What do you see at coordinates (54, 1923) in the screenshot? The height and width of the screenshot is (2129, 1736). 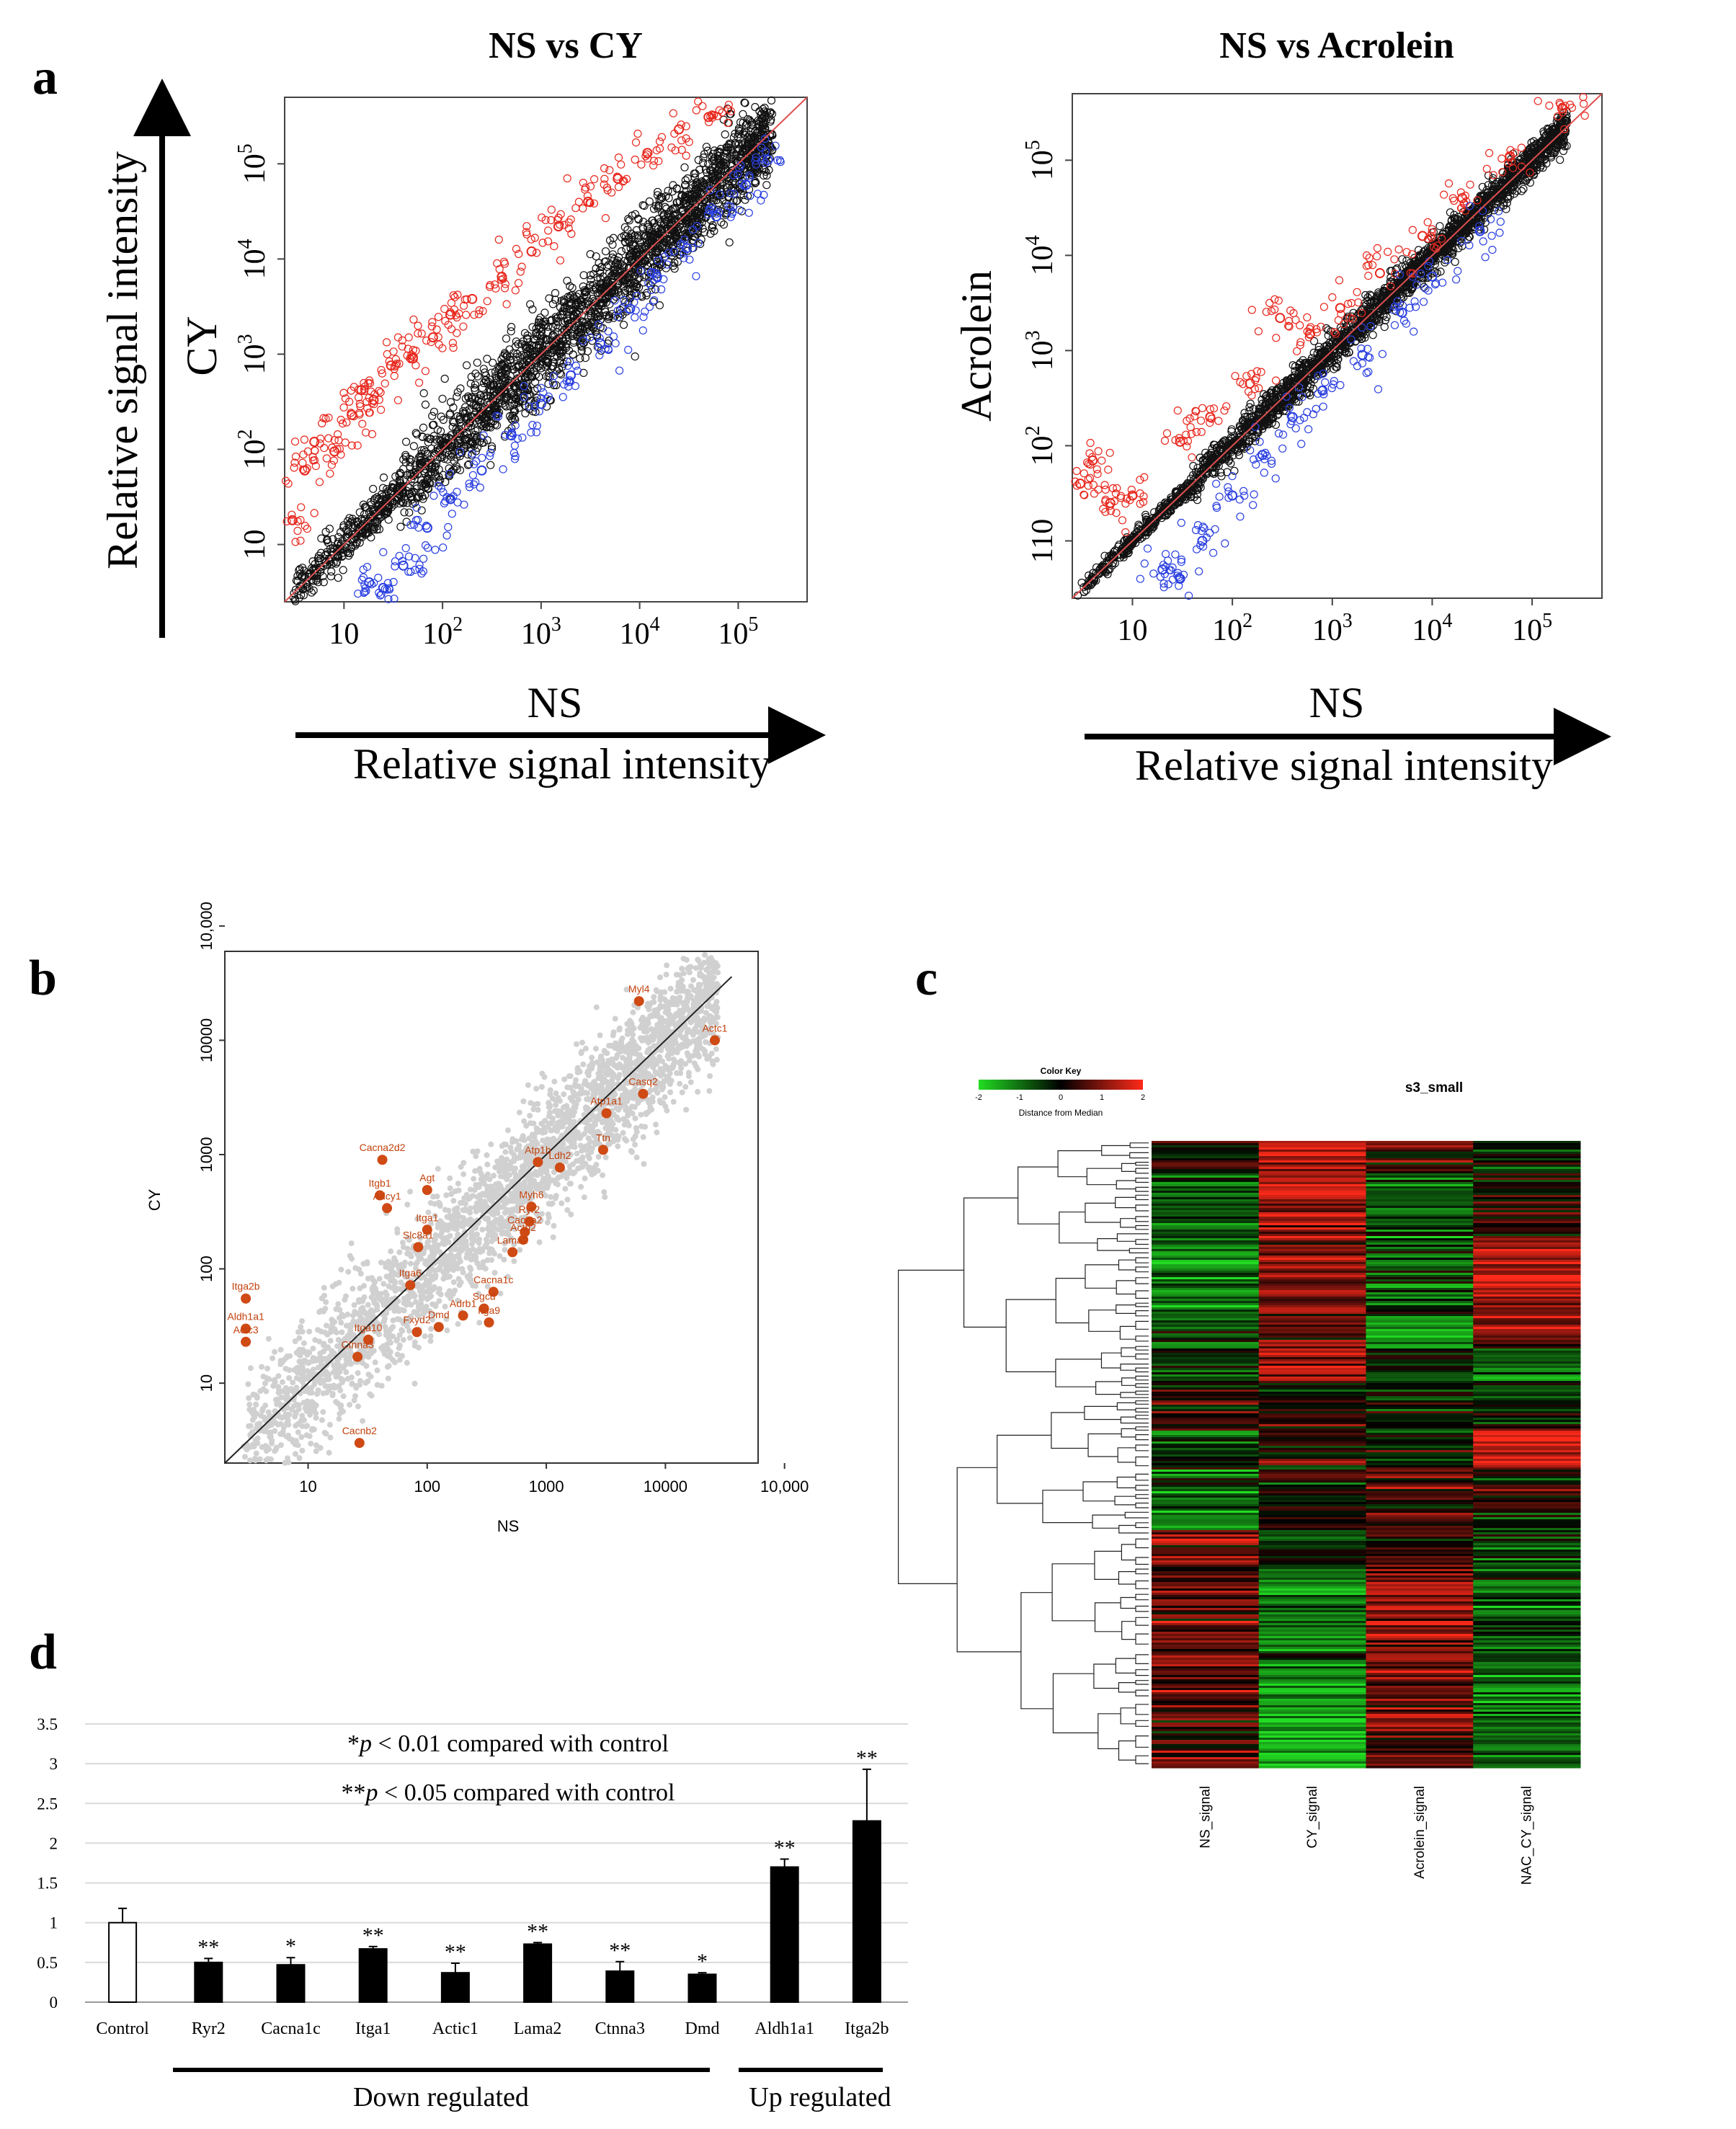 I see `d-ytick-label-2: 1` at bounding box center [54, 1923].